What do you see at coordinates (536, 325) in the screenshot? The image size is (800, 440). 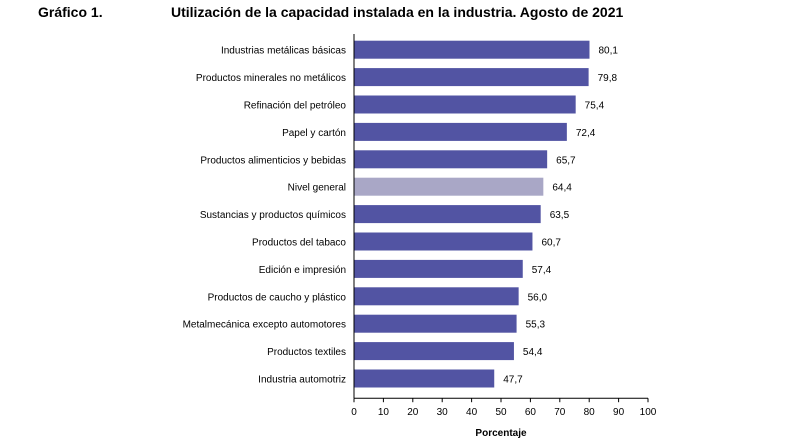 I see `value-label: 55,3` at bounding box center [536, 325].